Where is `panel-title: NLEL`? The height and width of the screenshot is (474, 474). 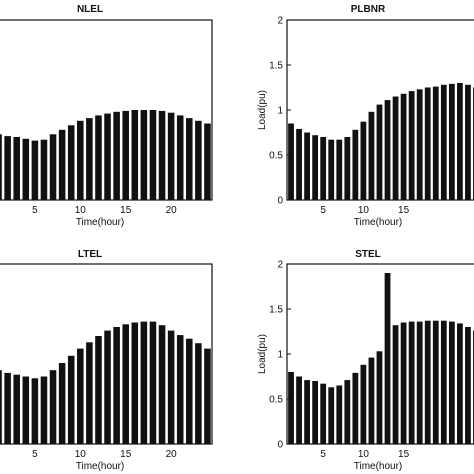
panel-title: NLEL is located at coordinates (90, 9).